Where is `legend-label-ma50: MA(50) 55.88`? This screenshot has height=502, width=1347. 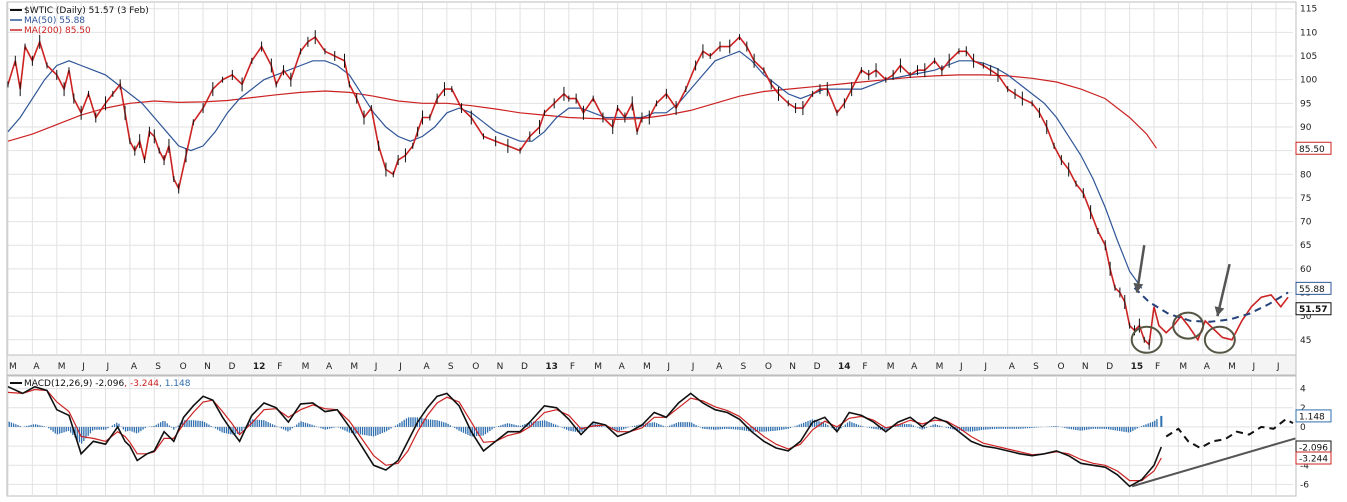
legend-label-ma50: MA(50) 55.88 is located at coordinates (54, 21).